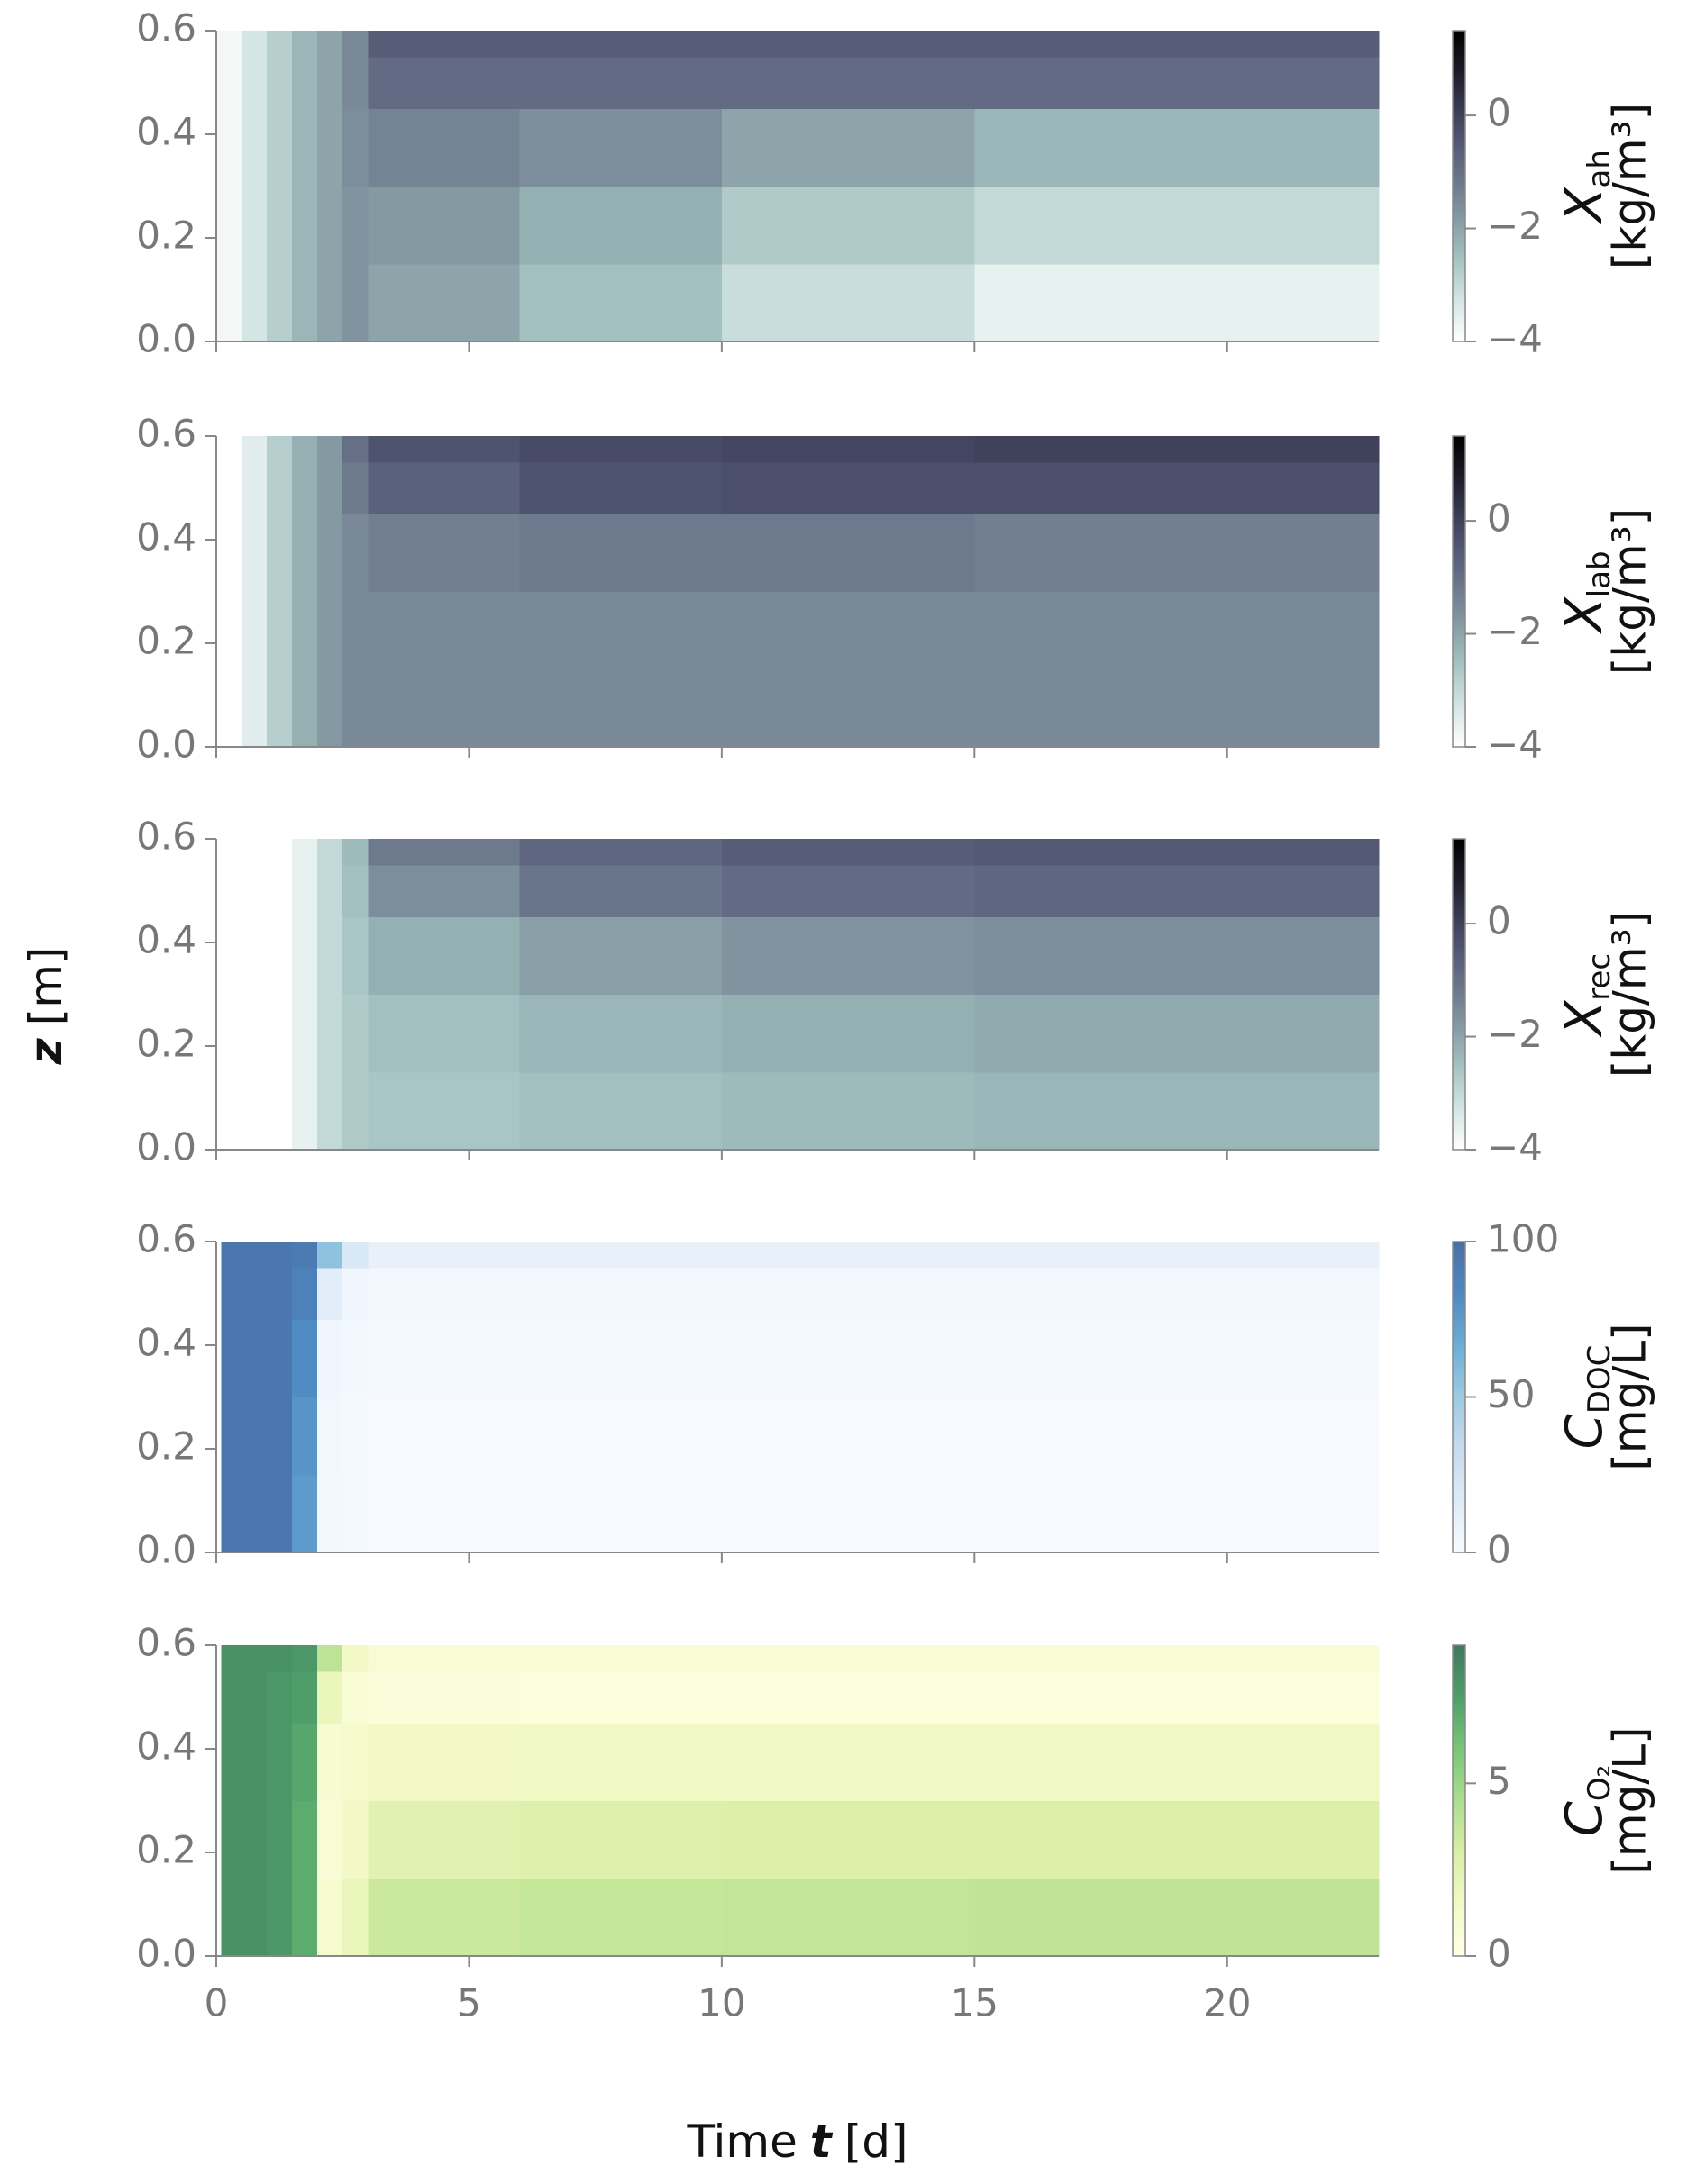  Describe the element at coordinates (1584, 1018) in the screenshot. I see `colorbar-symbol: X` at that location.